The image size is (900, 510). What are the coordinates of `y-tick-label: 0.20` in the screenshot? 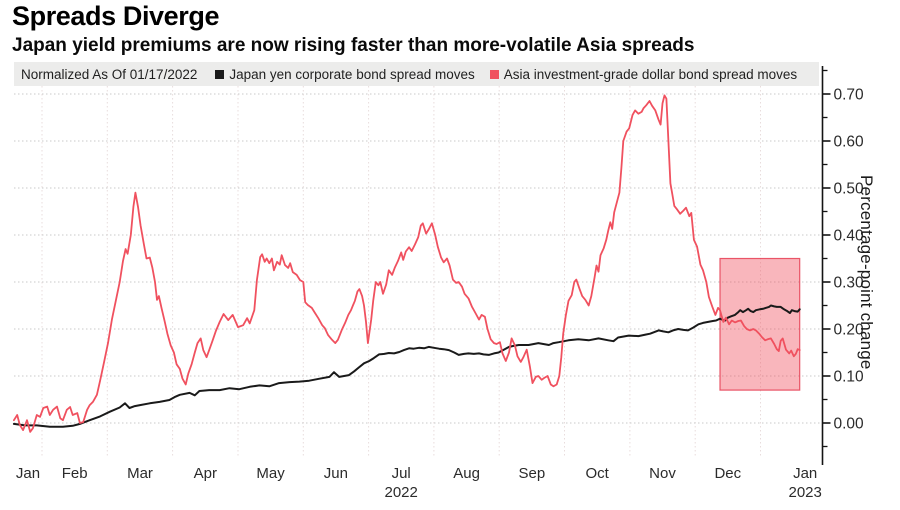 It's located at (849, 330).